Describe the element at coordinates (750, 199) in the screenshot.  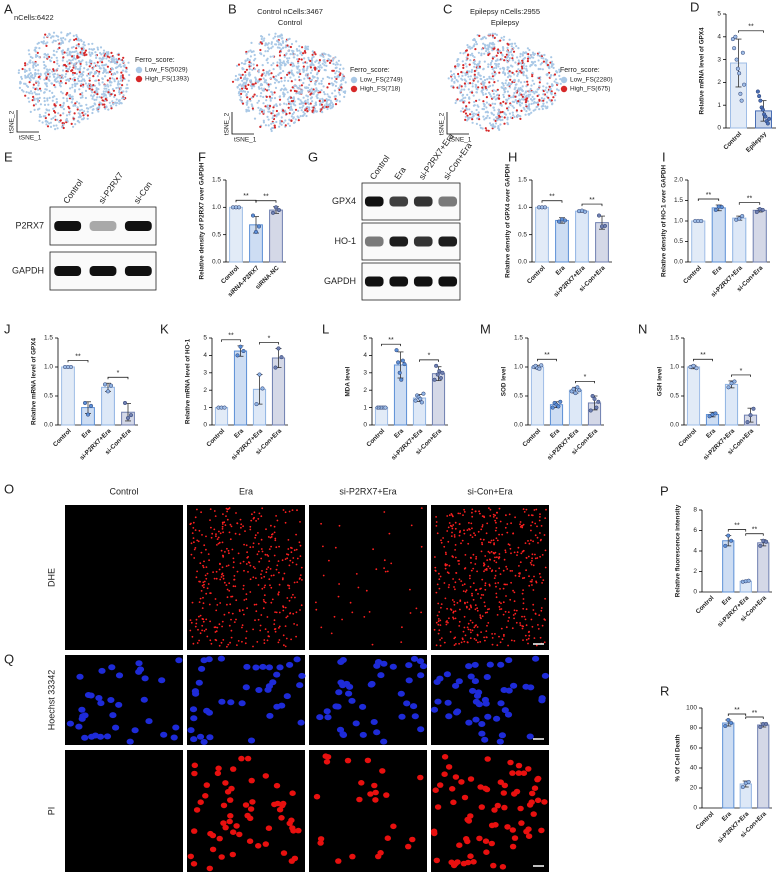
I see `significance-label: **` at that location.